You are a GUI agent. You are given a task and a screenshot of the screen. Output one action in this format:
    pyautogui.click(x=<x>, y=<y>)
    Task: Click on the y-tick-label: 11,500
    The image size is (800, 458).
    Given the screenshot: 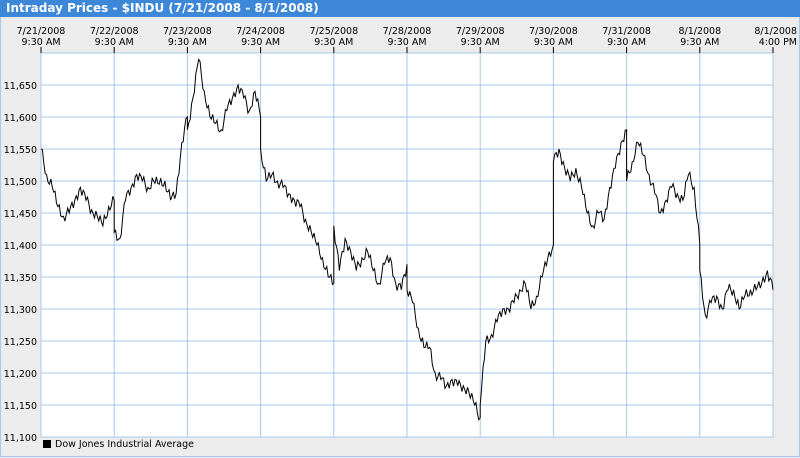 What is the action you would take?
    pyautogui.click(x=20, y=182)
    